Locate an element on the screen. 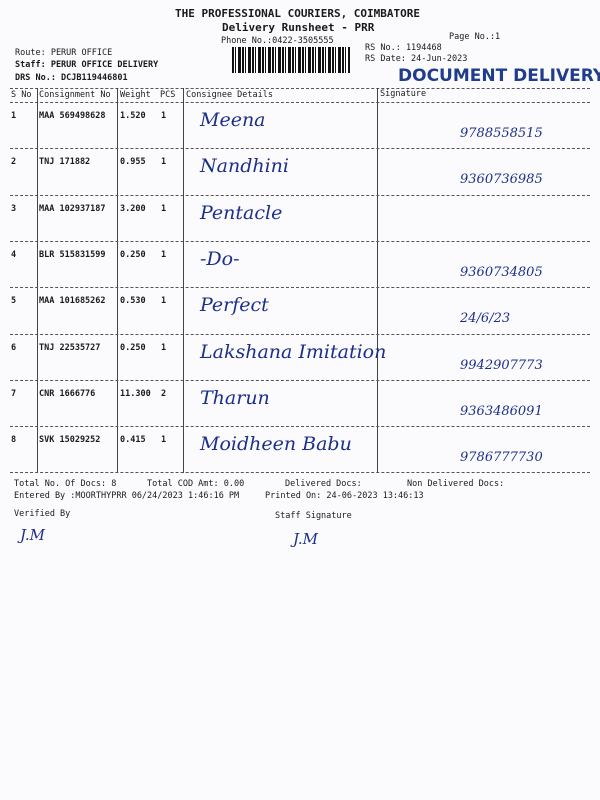 Image resolution: width=600 pixels, height=800 pixels. row-consignment: TNJ 22535727 is located at coordinates (70, 347).